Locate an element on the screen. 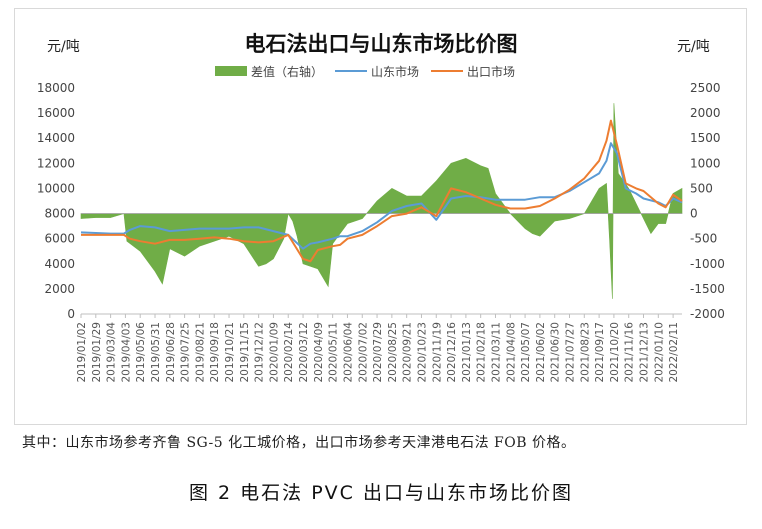  x-tick-label-35: 2021/09/17 is located at coordinates (600, 352).